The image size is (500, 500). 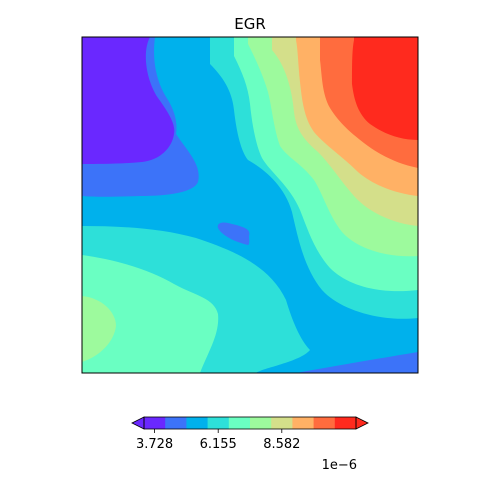 What do you see at coordinates (218, 444) in the screenshot?
I see `colorbar-tick-label: 6.155` at bounding box center [218, 444].